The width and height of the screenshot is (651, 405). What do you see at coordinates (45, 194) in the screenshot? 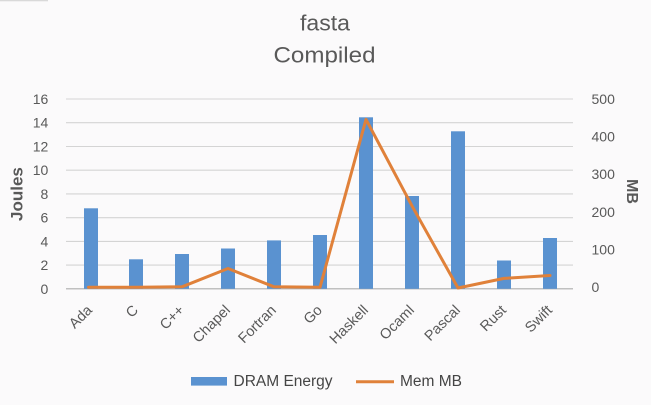
I see `svg-text: 8` at bounding box center [45, 194].